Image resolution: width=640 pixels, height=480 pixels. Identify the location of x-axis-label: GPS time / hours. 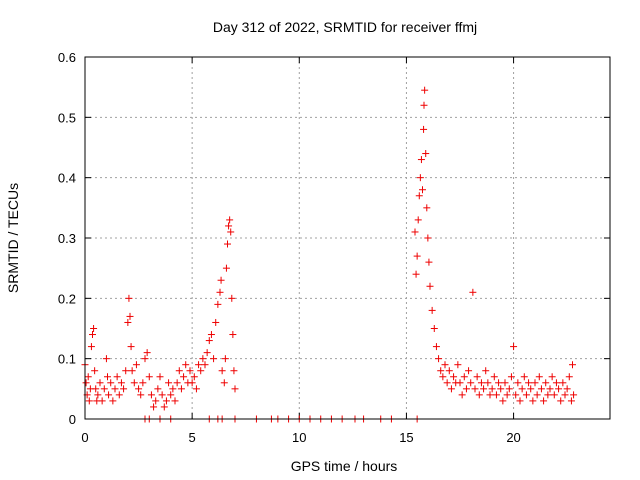
(344, 466).